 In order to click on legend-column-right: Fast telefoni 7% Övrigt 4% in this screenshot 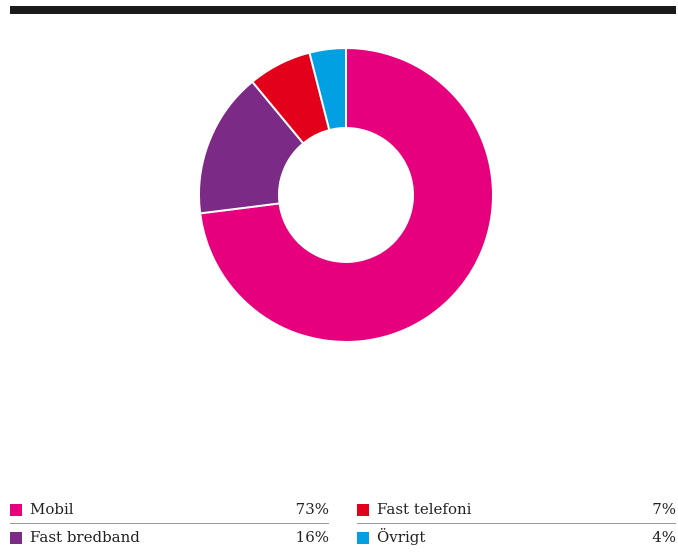, I will do `click(516, 523)`.